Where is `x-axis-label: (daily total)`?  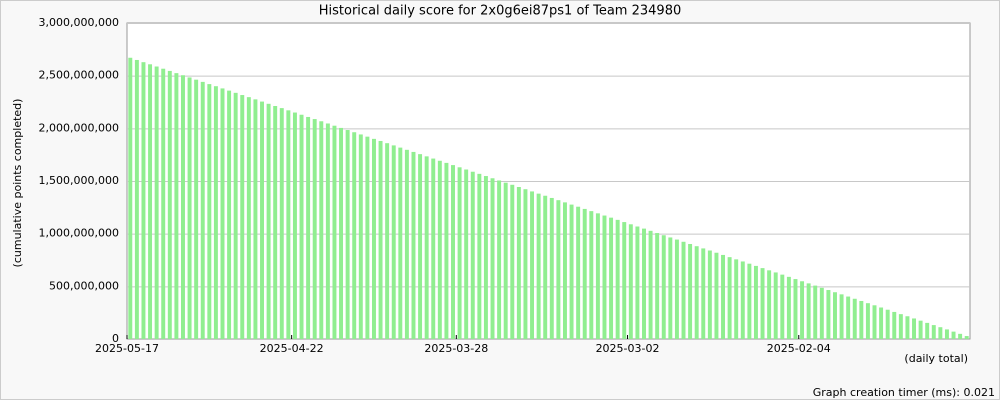 x-axis-label: (daily total) is located at coordinates (936, 358).